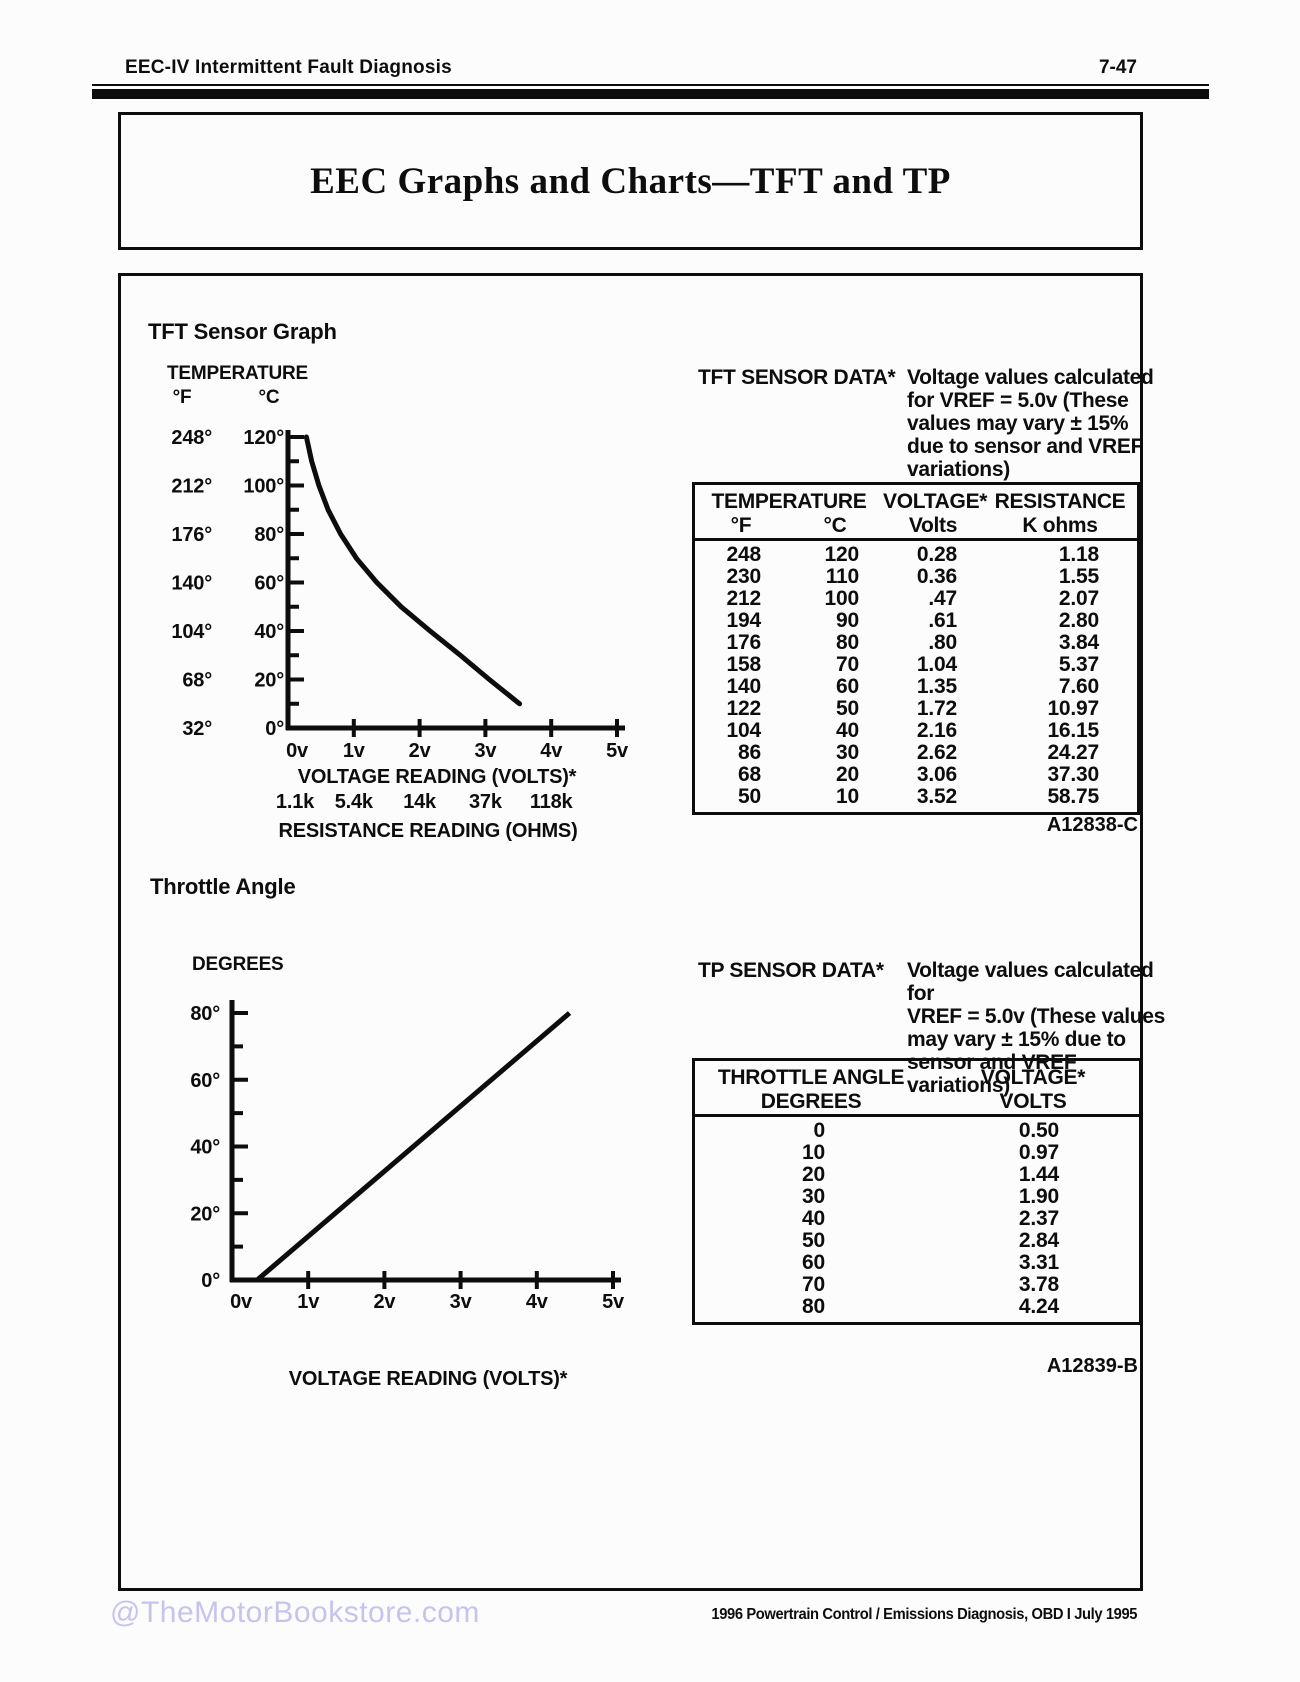 This screenshot has height=1682, width=1300. What do you see at coordinates (842, 576) in the screenshot?
I see `table-cell: 110` at bounding box center [842, 576].